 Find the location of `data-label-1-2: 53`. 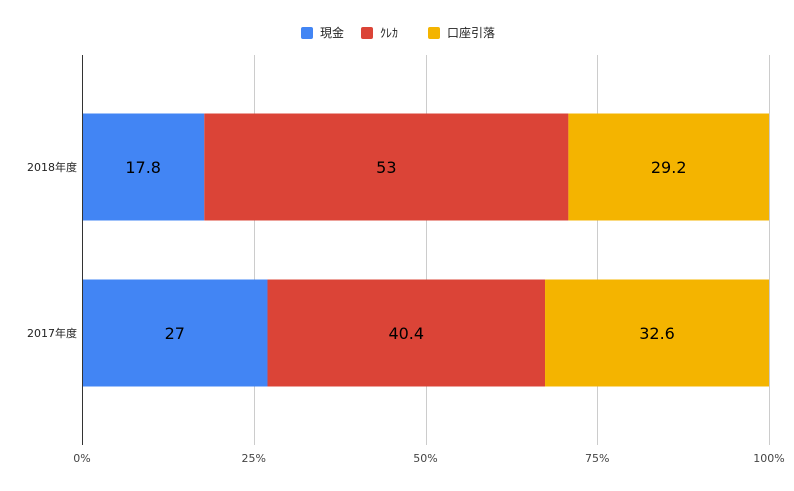

data-label-1-2: 53 is located at coordinates (386, 167).